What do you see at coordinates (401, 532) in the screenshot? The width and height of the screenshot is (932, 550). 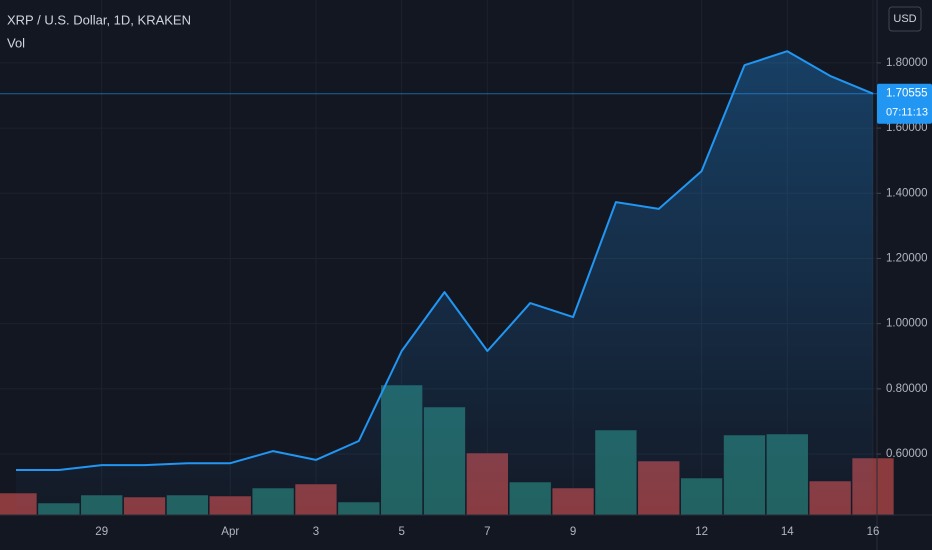 I see `x-tick-label: 5` at bounding box center [401, 532].